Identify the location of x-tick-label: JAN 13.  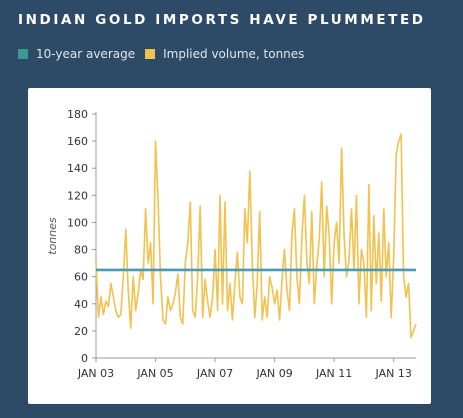
(393, 373).